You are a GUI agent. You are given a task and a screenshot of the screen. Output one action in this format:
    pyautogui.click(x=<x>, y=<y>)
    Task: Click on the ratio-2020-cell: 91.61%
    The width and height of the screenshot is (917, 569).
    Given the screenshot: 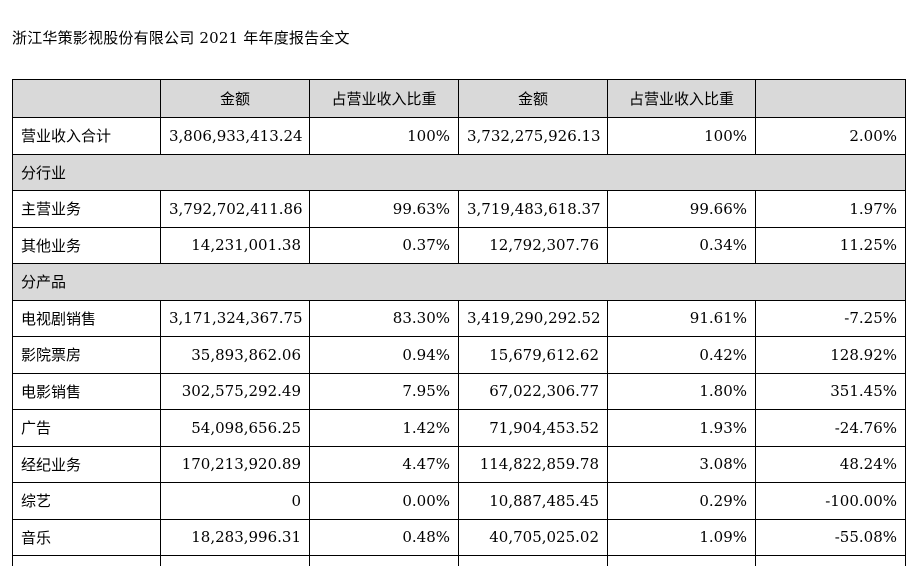 What is the action you would take?
    pyautogui.click(x=681, y=318)
    